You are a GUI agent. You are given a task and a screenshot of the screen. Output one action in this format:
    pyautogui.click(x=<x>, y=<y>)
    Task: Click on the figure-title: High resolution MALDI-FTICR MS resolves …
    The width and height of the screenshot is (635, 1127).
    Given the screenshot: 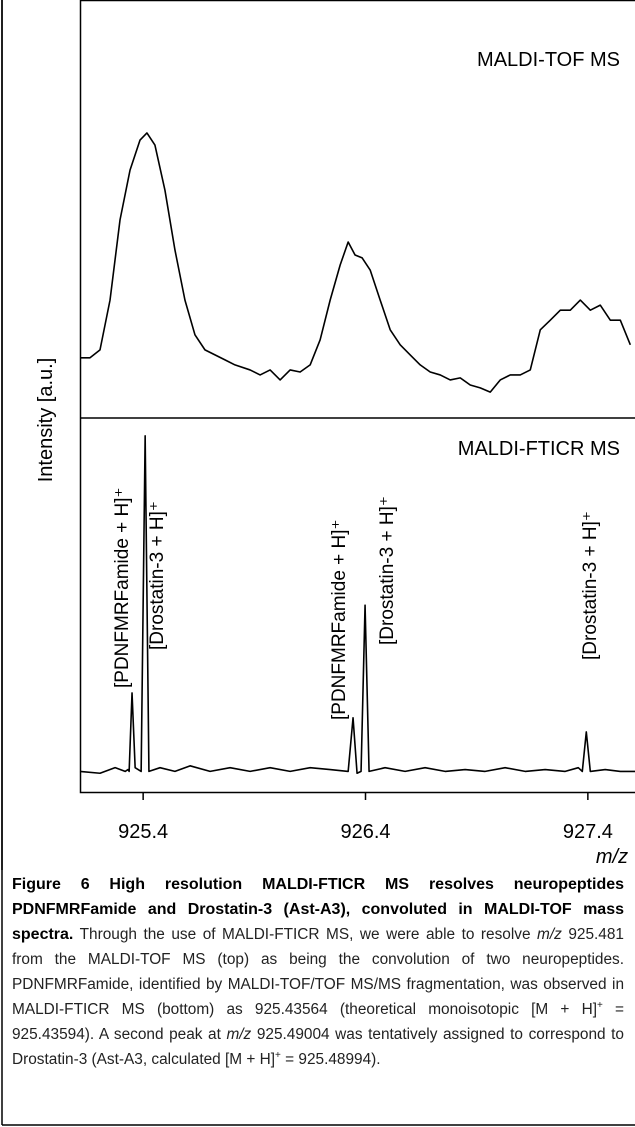 What is the action you would take?
    pyautogui.click(x=318, y=909)
    